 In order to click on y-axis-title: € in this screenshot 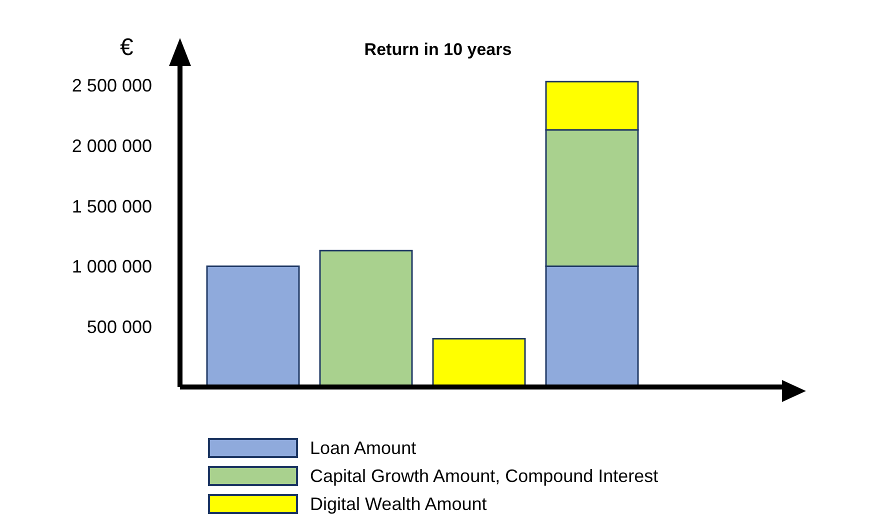, I will do `click(127, 48)`.